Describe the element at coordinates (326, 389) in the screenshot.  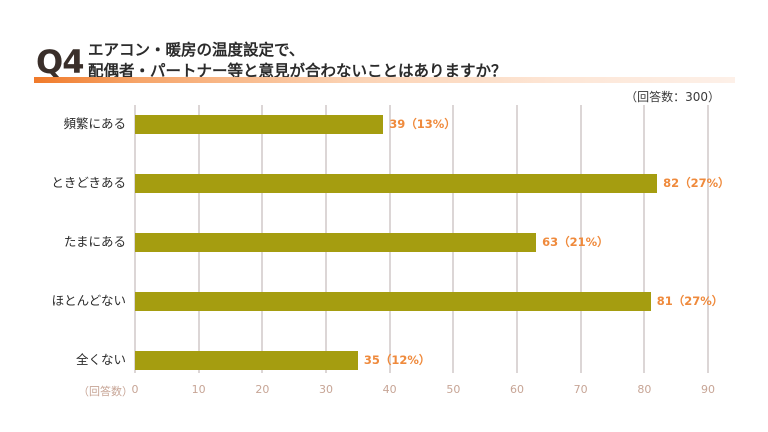
I see `x-tick-label: 30` at that location.